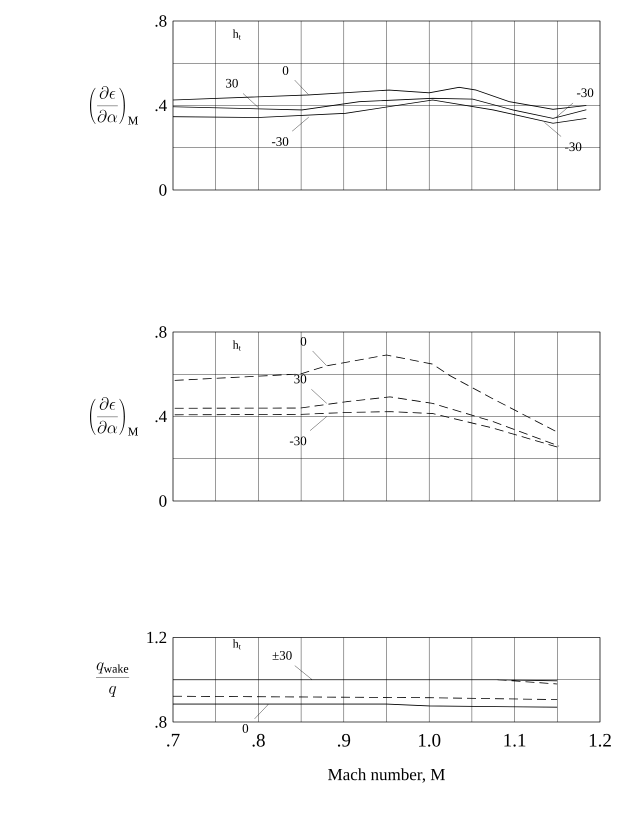 This screenshot has width=627, height=829. Describe the element at coordinates (429, 740) in the screenshot. I see `x-tick-label: 1.0` at that location.